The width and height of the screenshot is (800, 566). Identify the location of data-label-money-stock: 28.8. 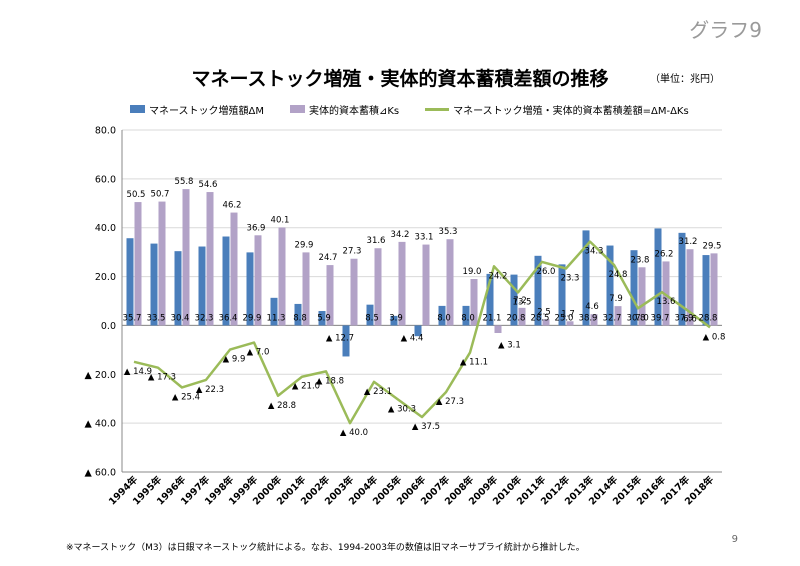
(708, 318).